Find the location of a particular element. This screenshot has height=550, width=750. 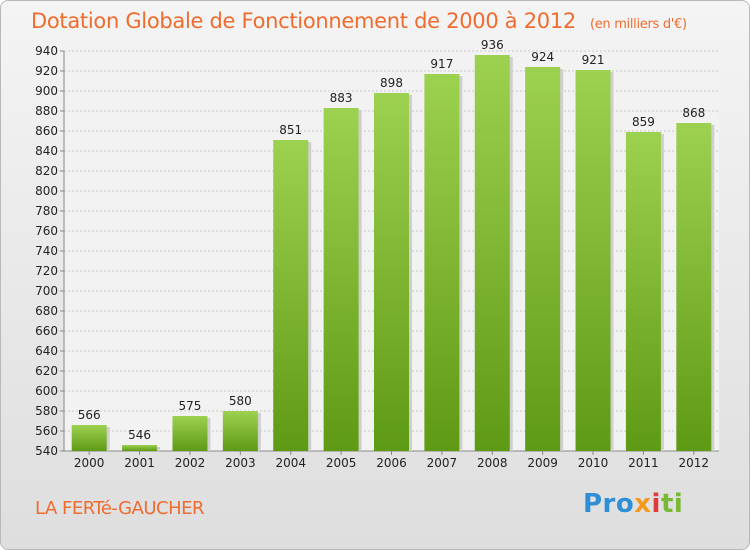

y-tick-label: 760 is located at coordinates (46, 231).